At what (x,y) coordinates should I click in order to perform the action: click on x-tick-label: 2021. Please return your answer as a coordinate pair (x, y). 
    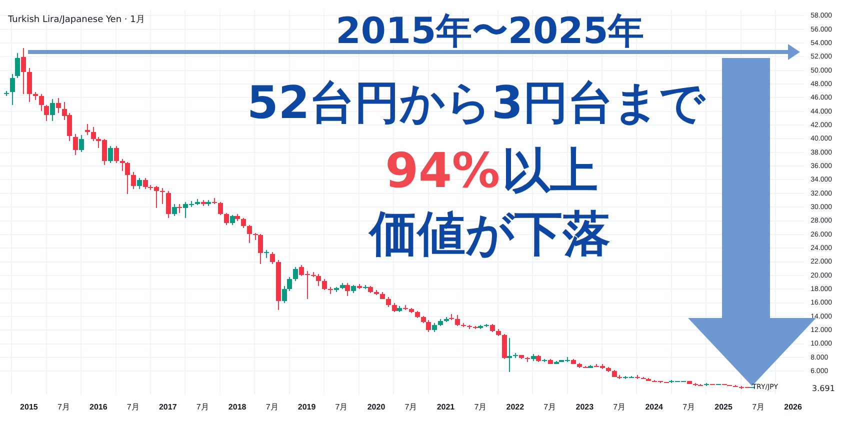
    Looking at the image, I should click on (446, 407).